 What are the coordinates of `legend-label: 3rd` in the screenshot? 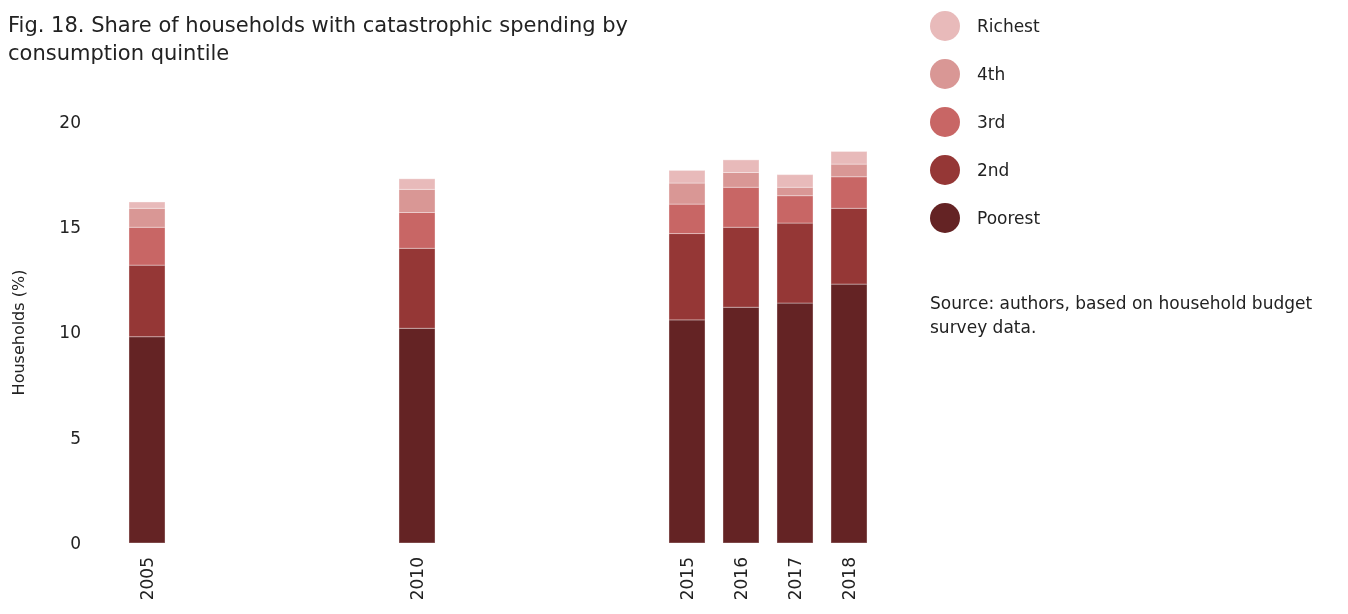 It's located at (991, 121).